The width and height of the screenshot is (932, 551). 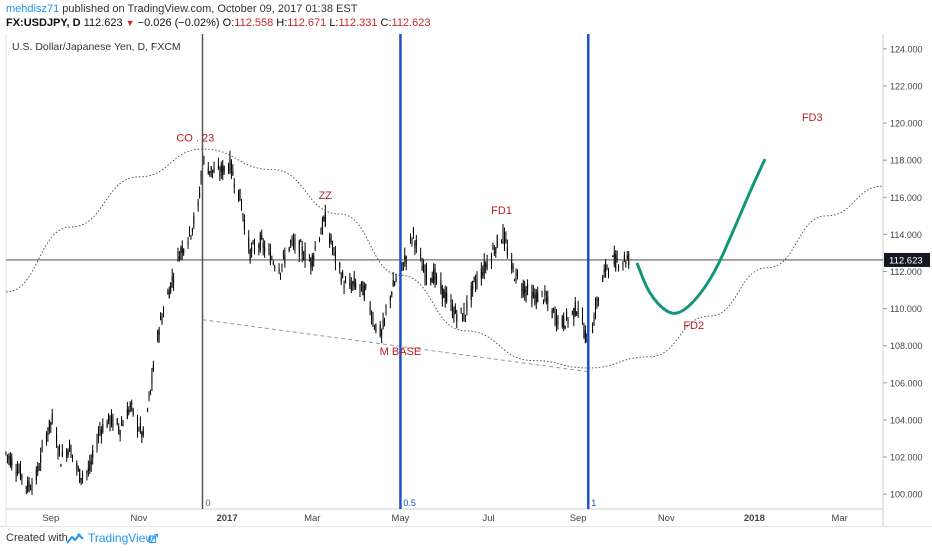 What do you see at coordinates (906, 124) in the screenshot?
I see `y-tick-label: 120.000` at bounding box center [906, 124].